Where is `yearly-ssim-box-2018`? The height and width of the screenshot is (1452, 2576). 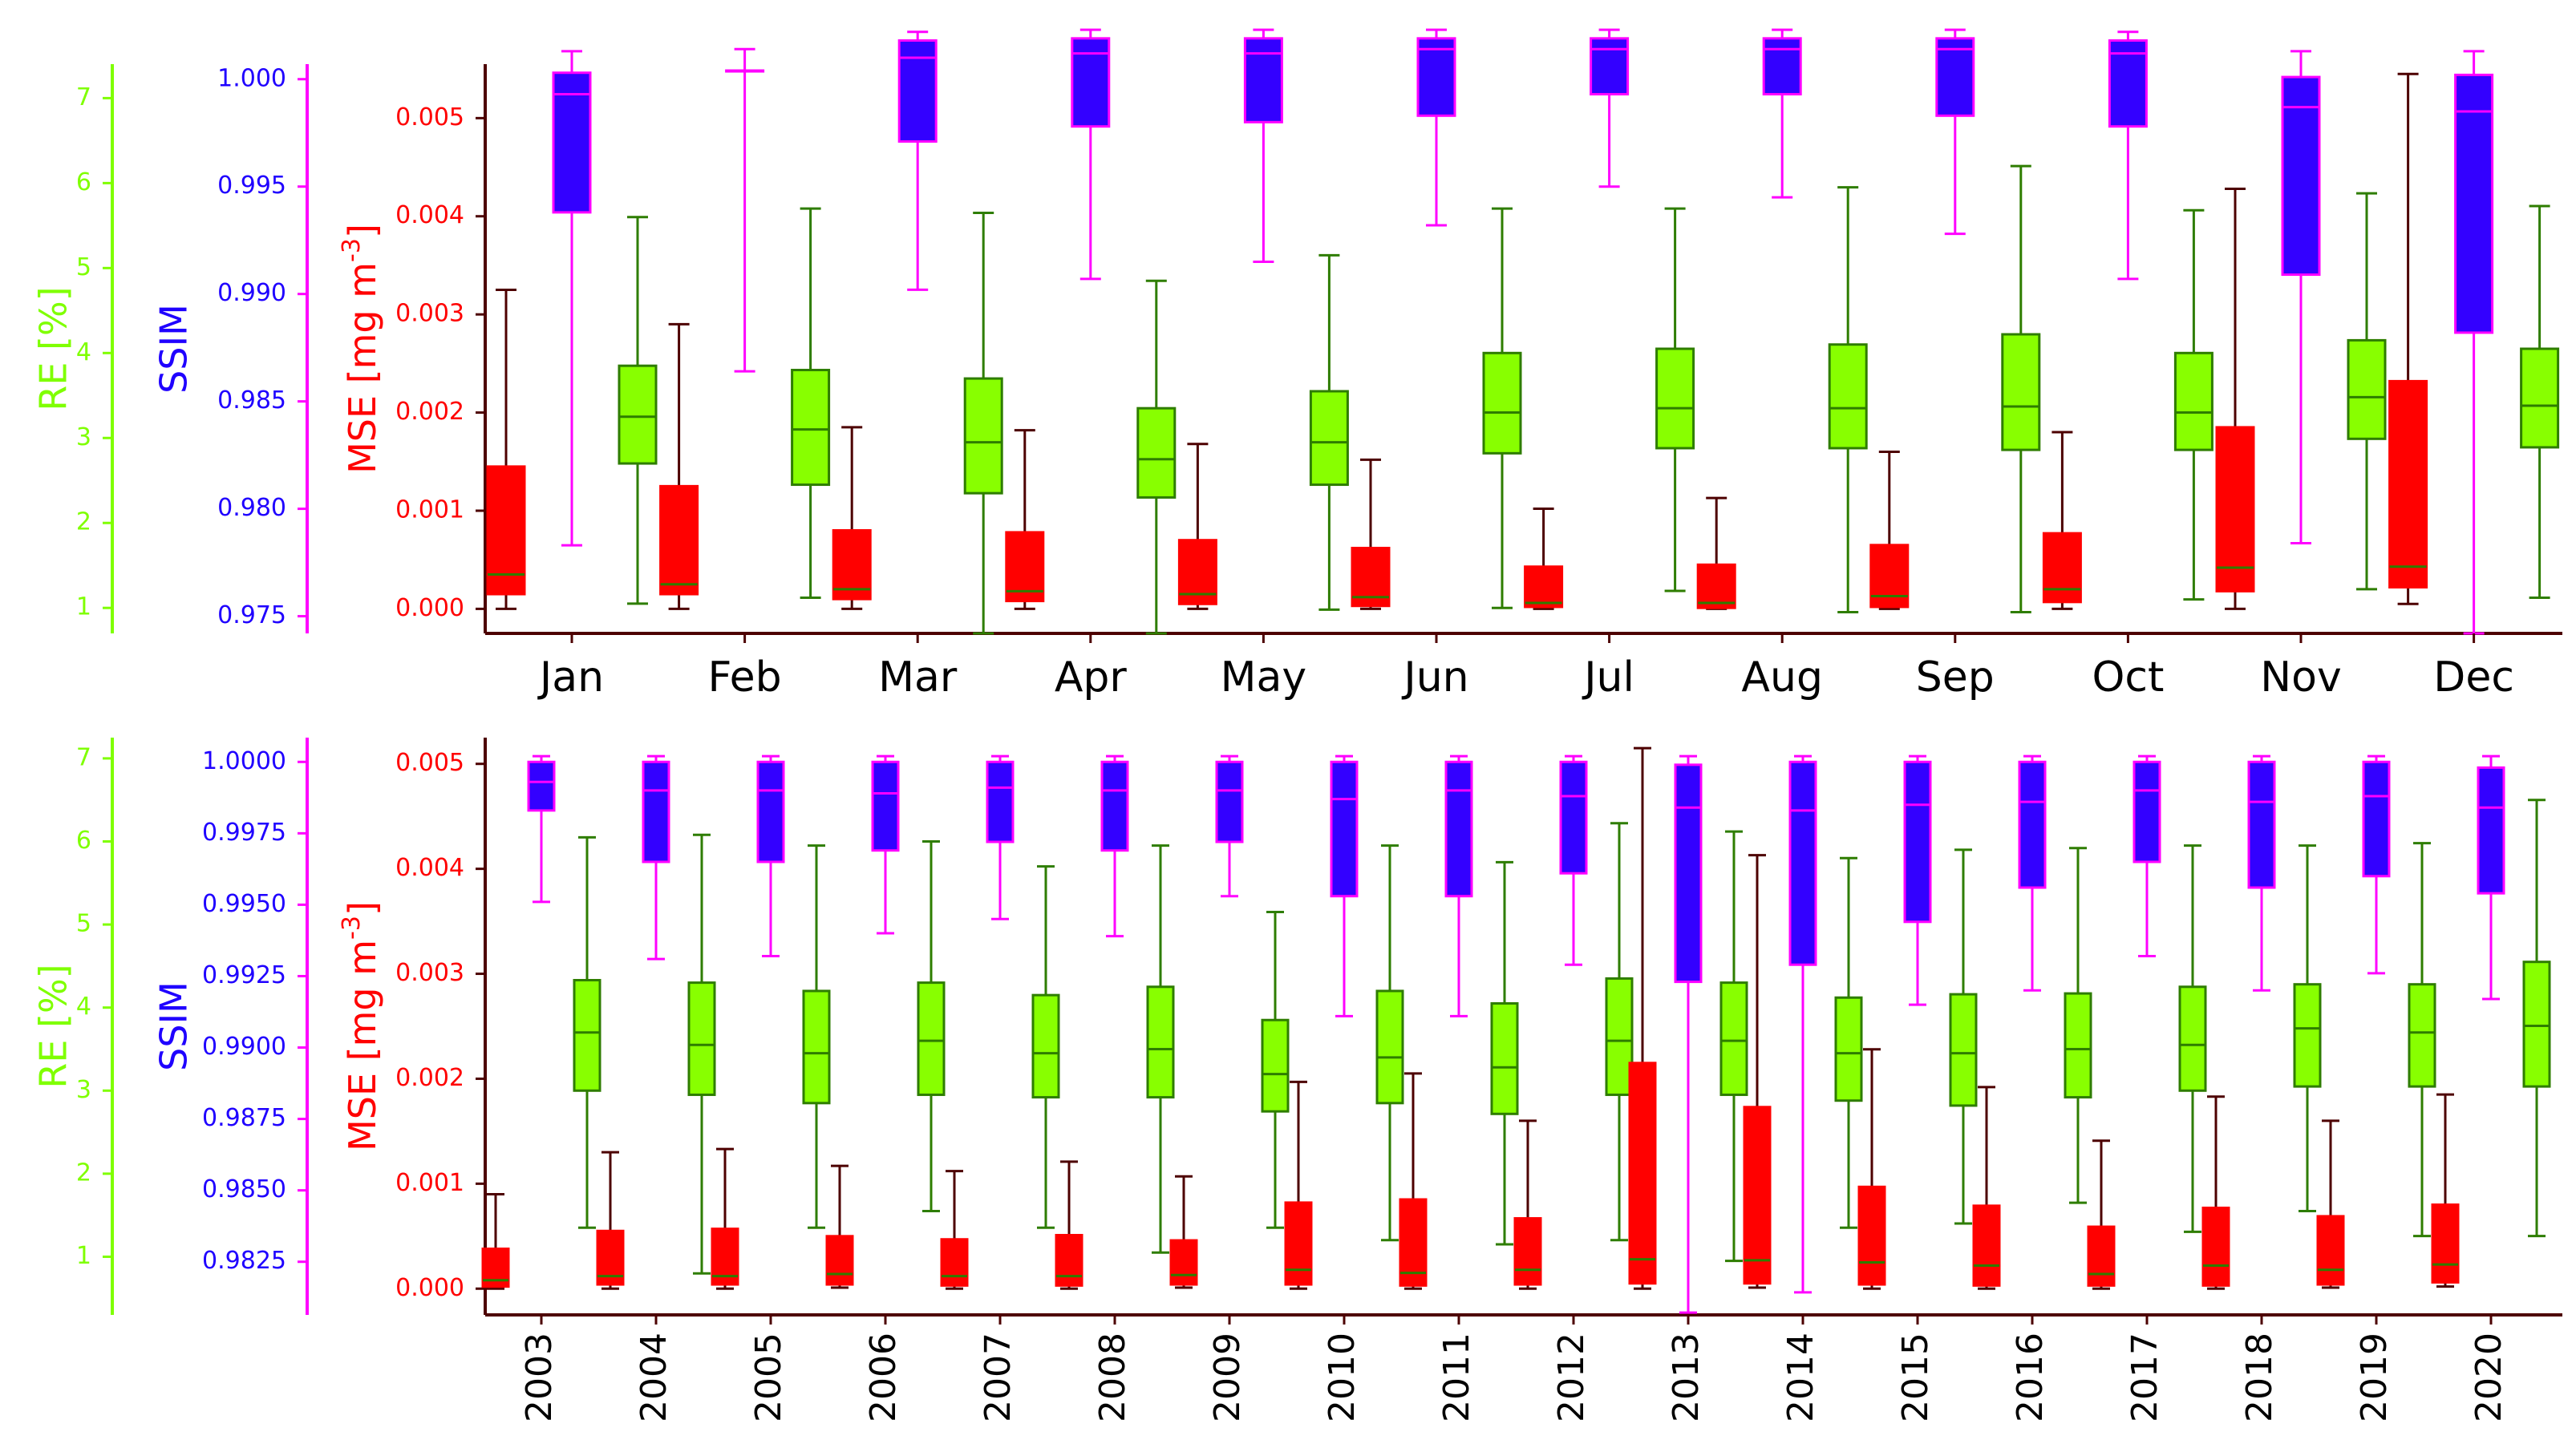
yearly-ssim-box-2018 is located at coordinates (2261, 873).